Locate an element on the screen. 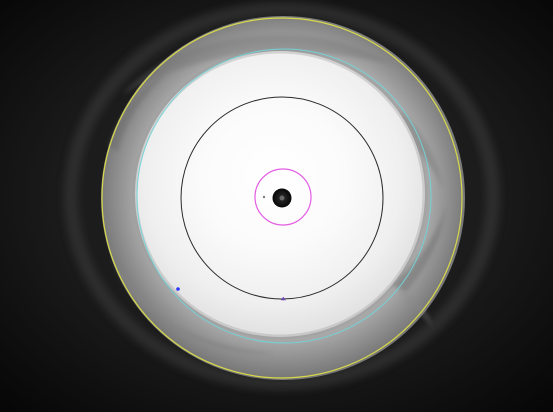  blue-marker is located at coordinates (178, 289).